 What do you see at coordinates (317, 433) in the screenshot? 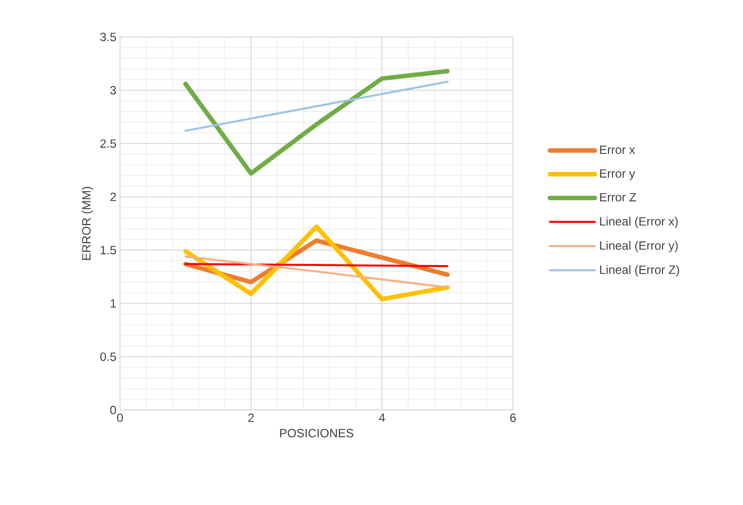
I see `x-axis-title: POSICIONES` at bounding box center [317, 433].